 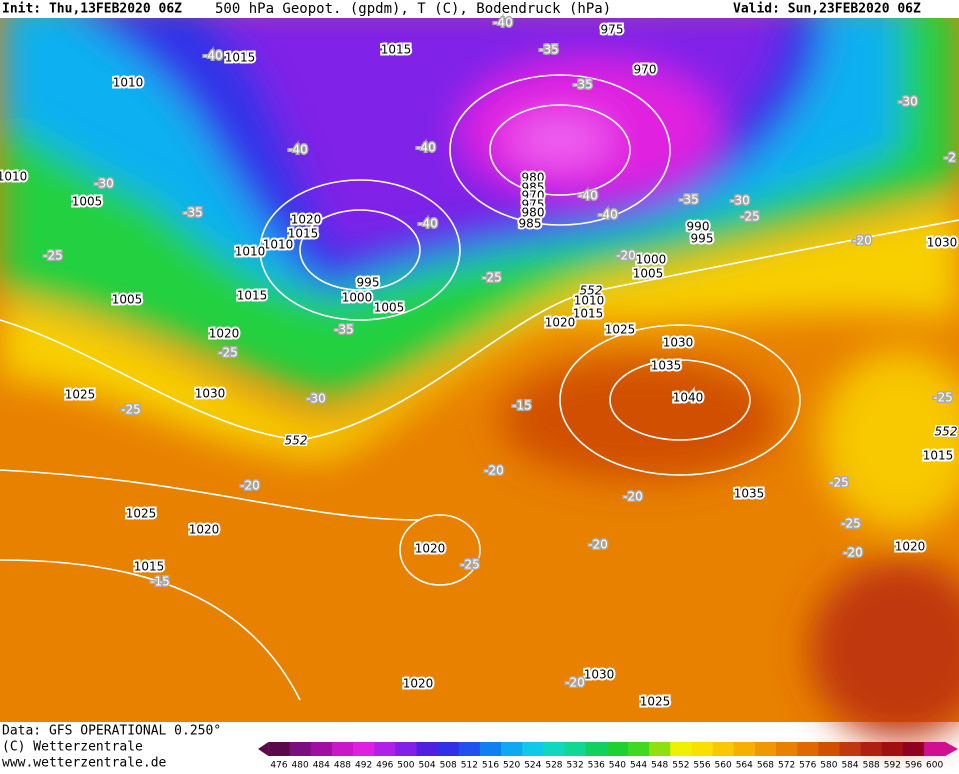 I want to click on colorbar-label: 568, so click(x=765, y=766).